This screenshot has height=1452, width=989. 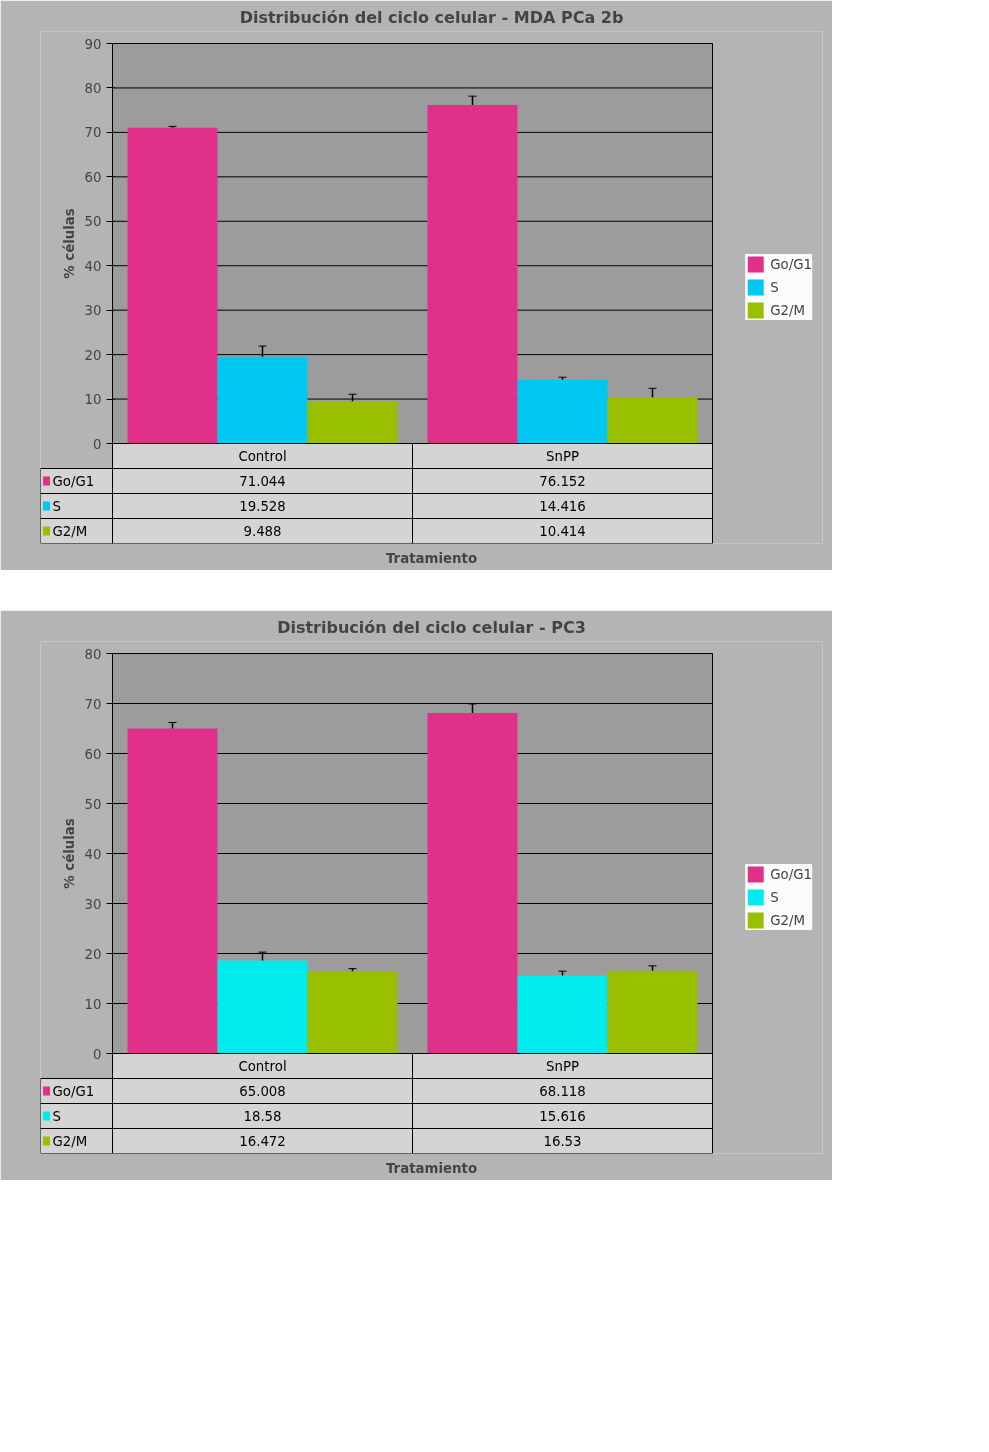 I want to click on data-label: 16.53, so click(x=562, y=1141).